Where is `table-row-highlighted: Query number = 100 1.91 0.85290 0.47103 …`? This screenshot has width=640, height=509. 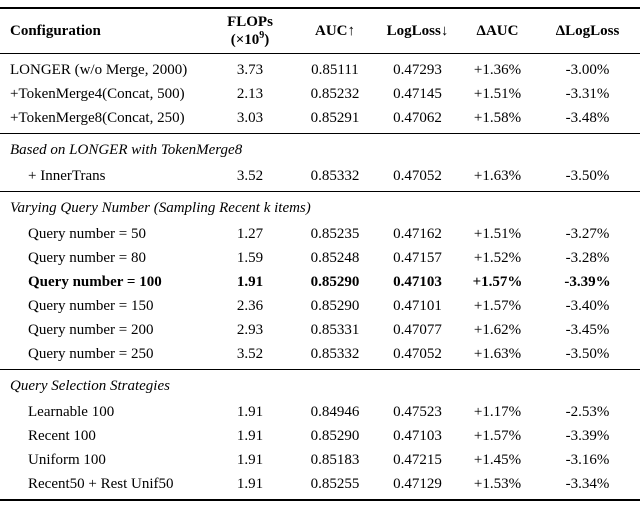
table-row-highlighted: Query number = 100 1.91 0.85290 0.47103 … is located at coordinates (320, 282).